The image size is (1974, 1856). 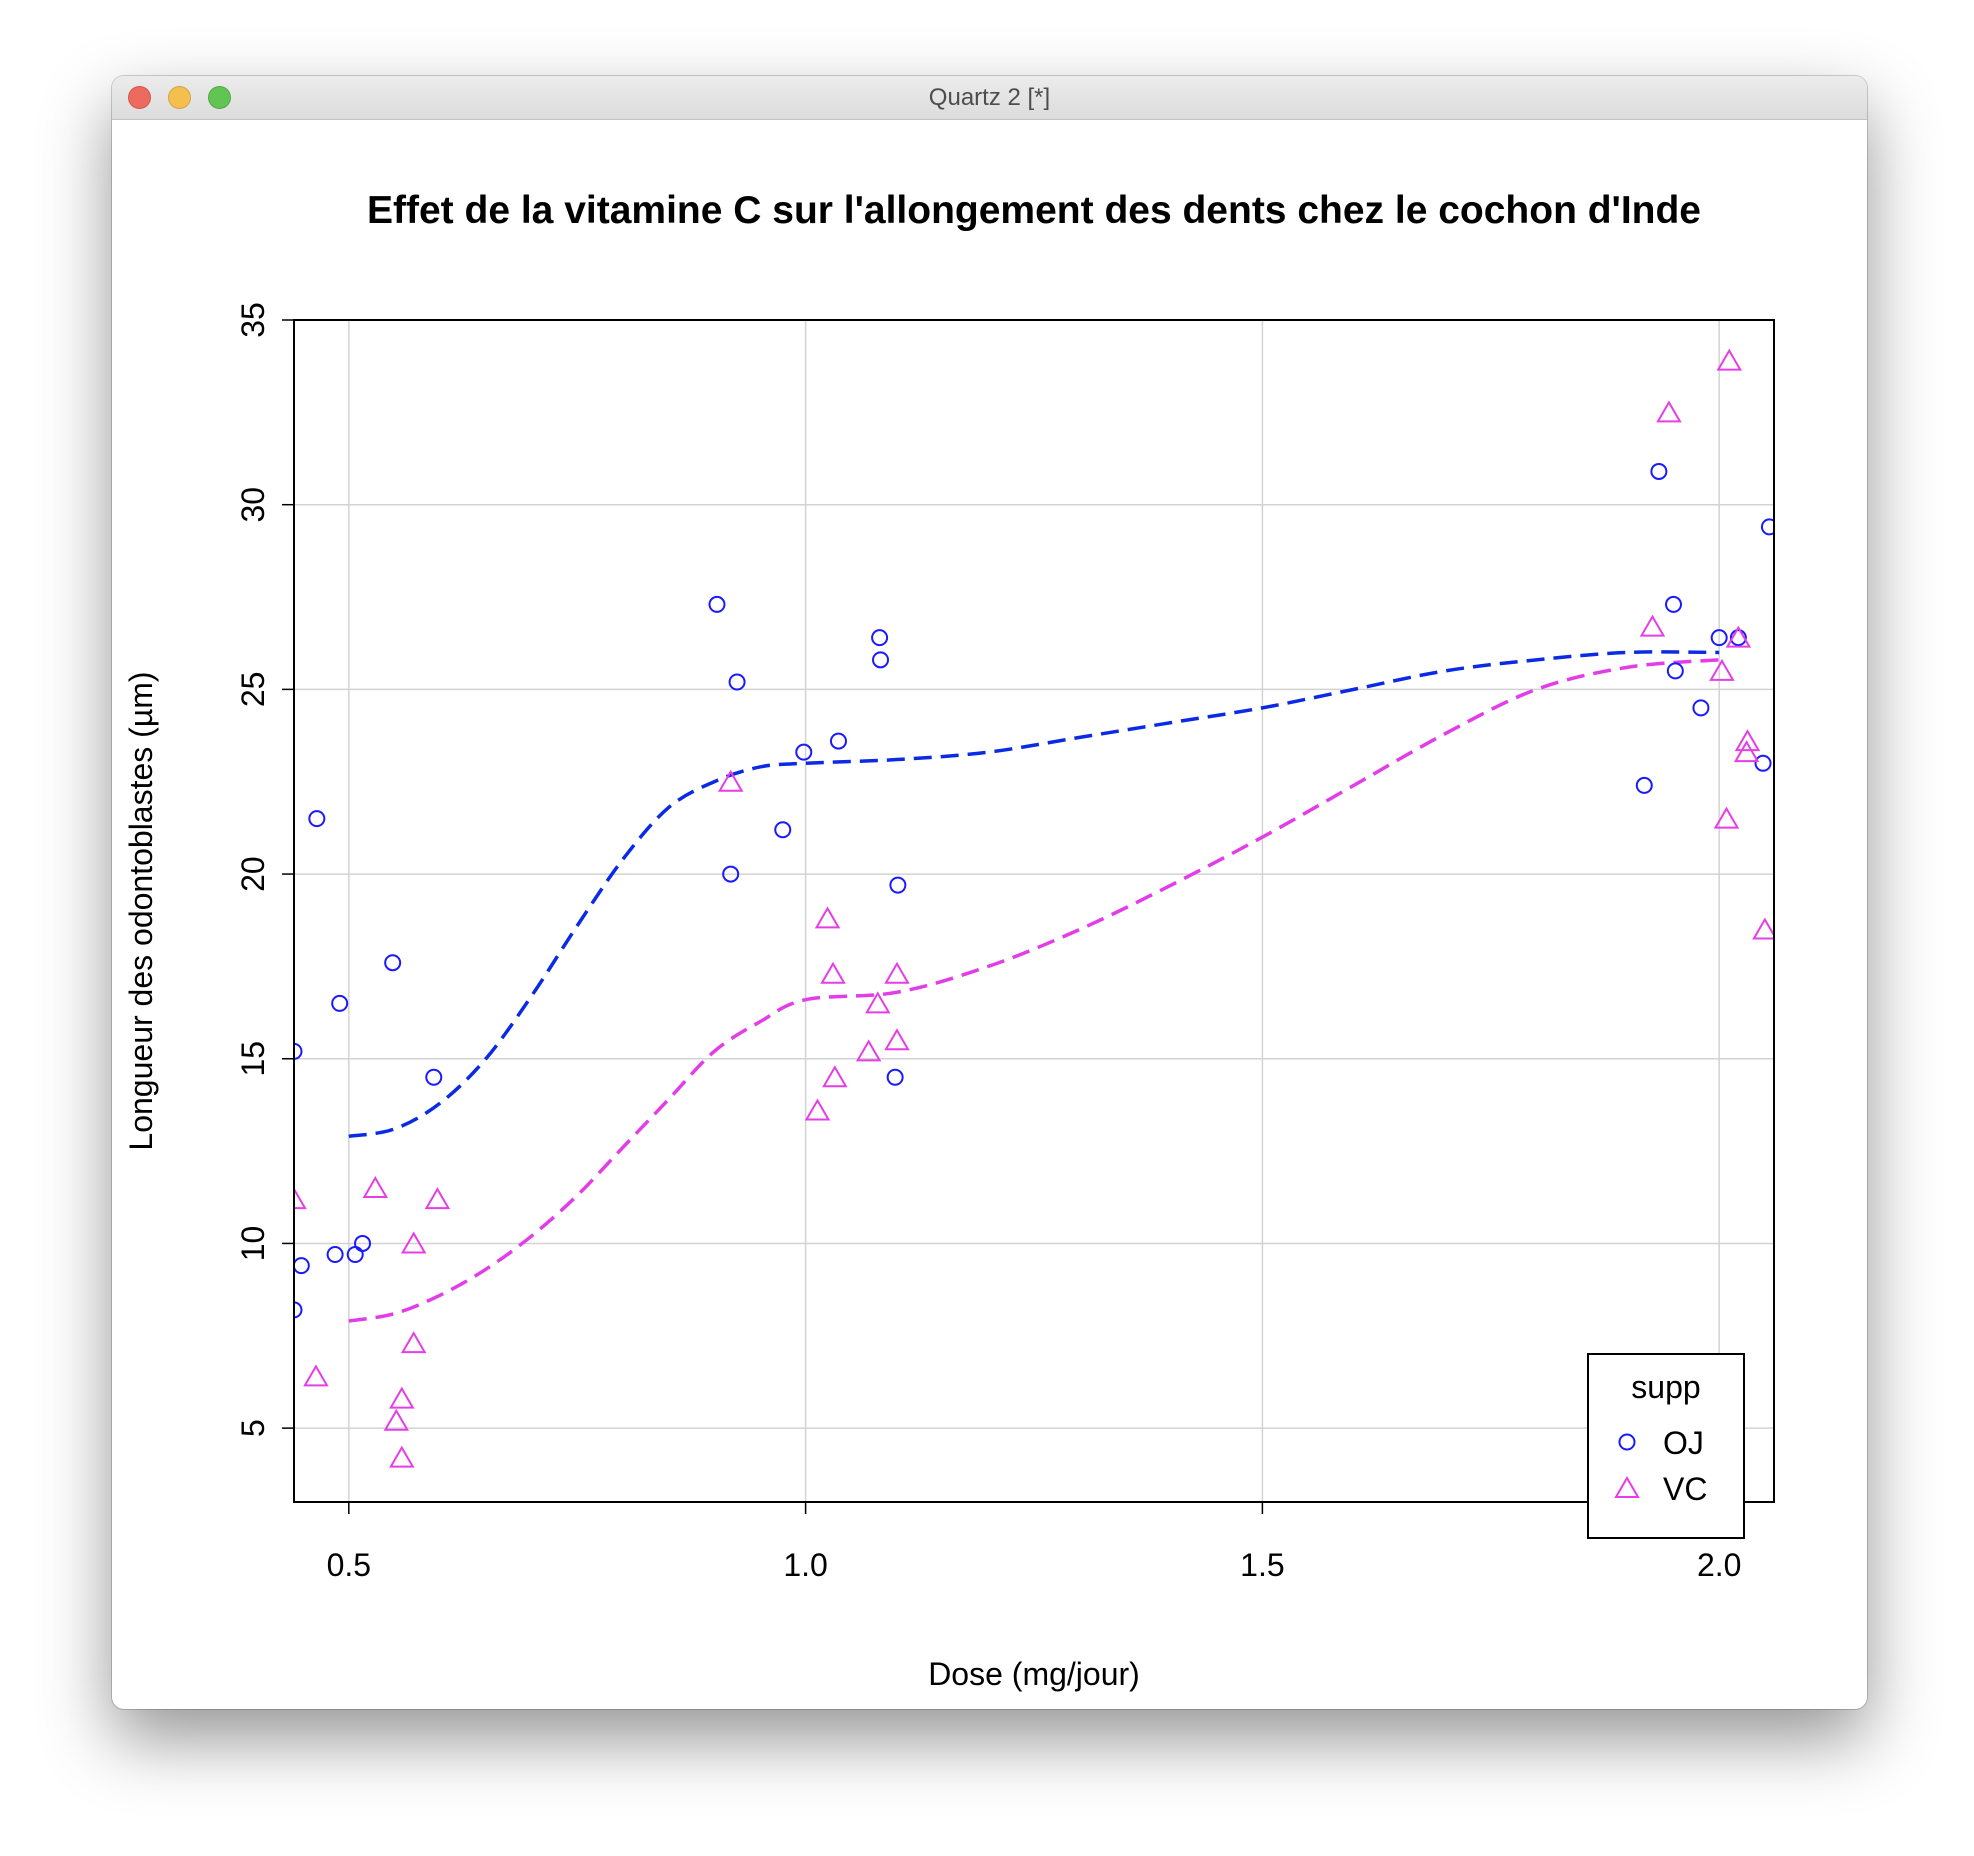 What do you see at coordinates (179, 97) in the screenshot?
I see `minimize-button` at bounding box center [179, 97].